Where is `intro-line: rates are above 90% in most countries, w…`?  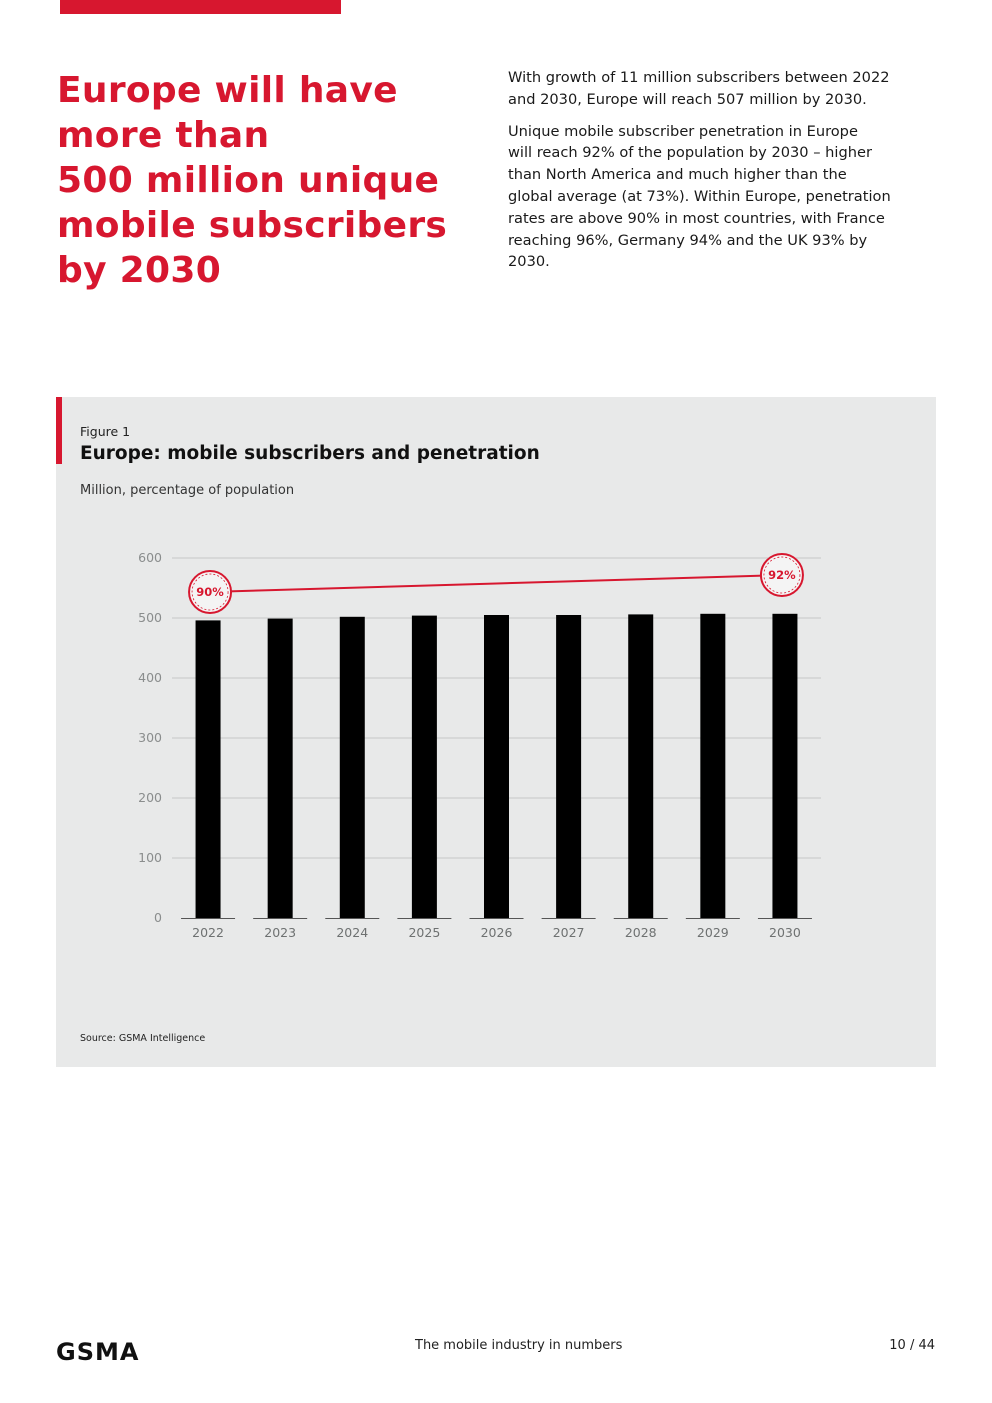 intro-line: rates are above 90% in most countries, w… is located at coordinates (696, 218).